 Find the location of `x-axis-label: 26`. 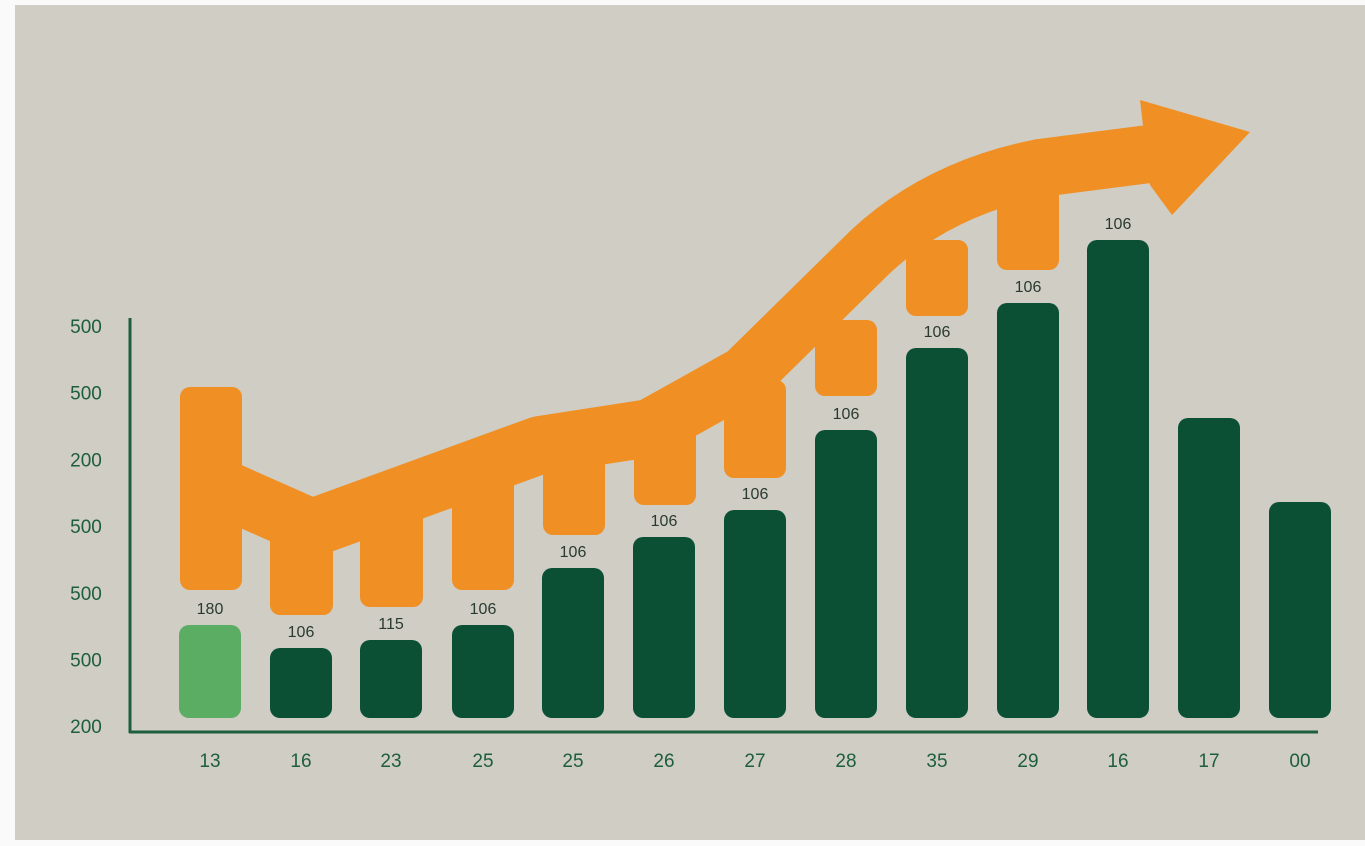

x-axis-label: 26 is located at coordinates (663, 761).